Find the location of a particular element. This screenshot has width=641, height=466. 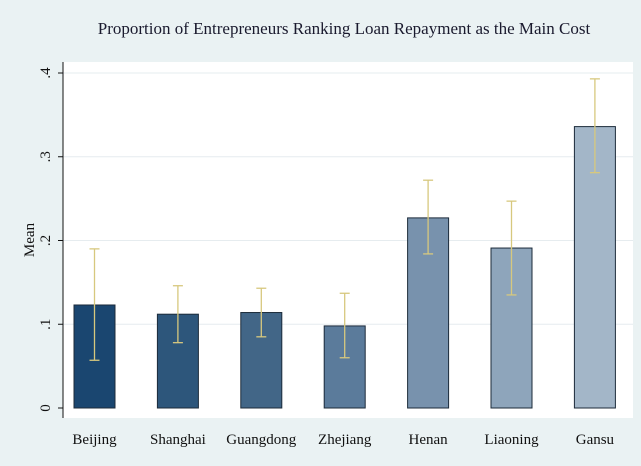

bar-gansu is located at coordinates (594, 267).